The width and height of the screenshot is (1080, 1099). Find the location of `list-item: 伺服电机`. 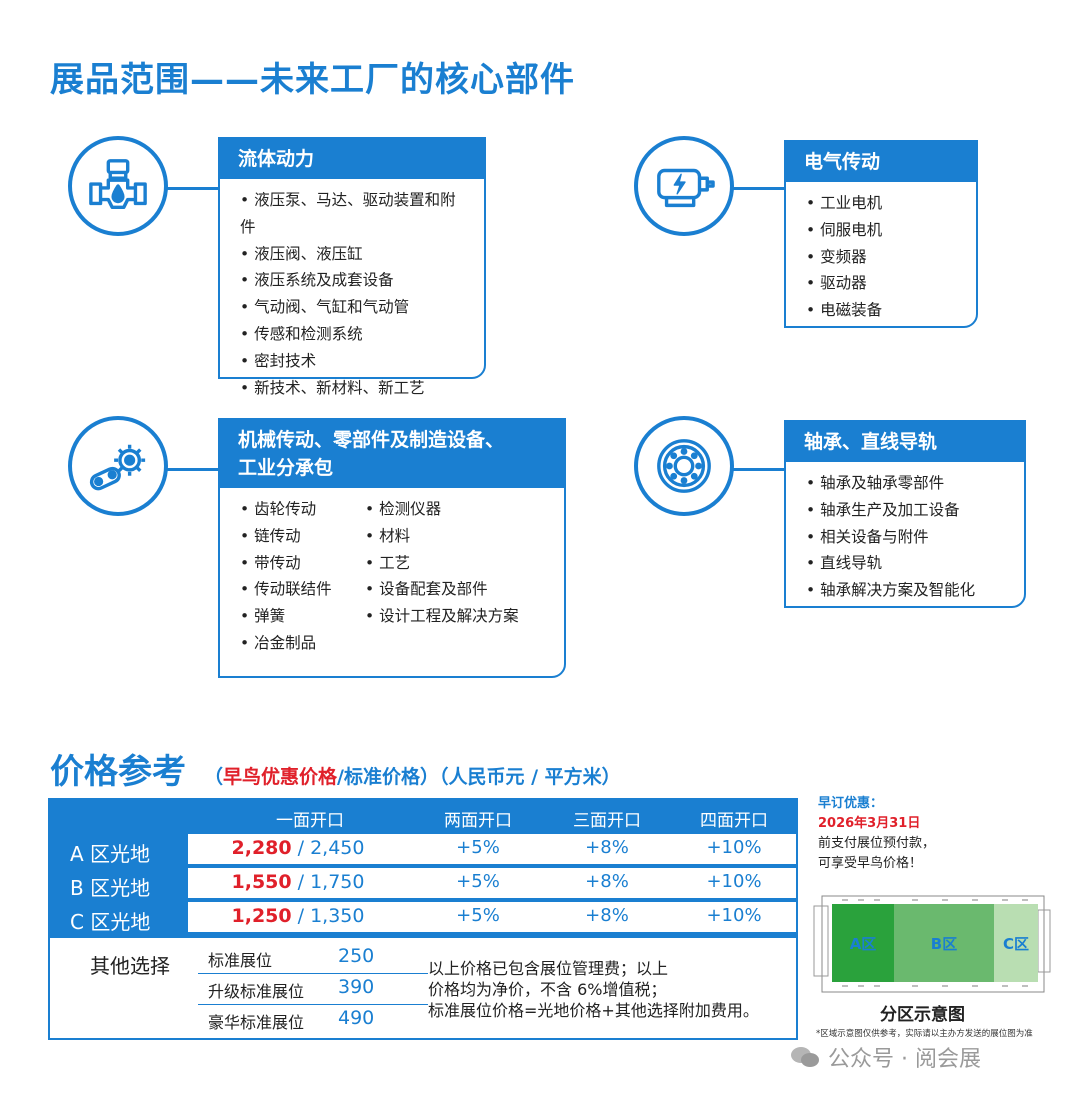

list-item: 伺服电机 is located at coordinates (883, 230).